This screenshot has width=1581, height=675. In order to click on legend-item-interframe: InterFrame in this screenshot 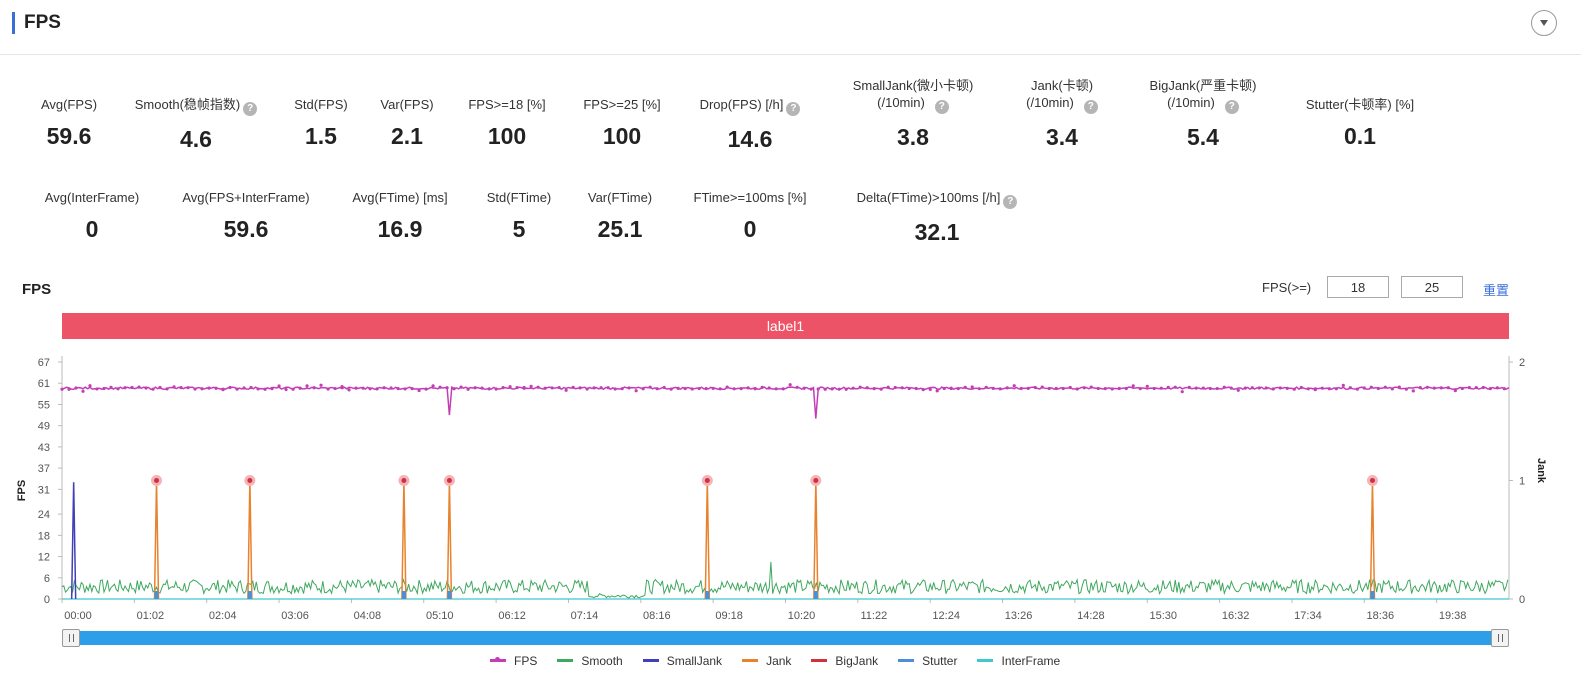, I will do `click(1018, 661)`.